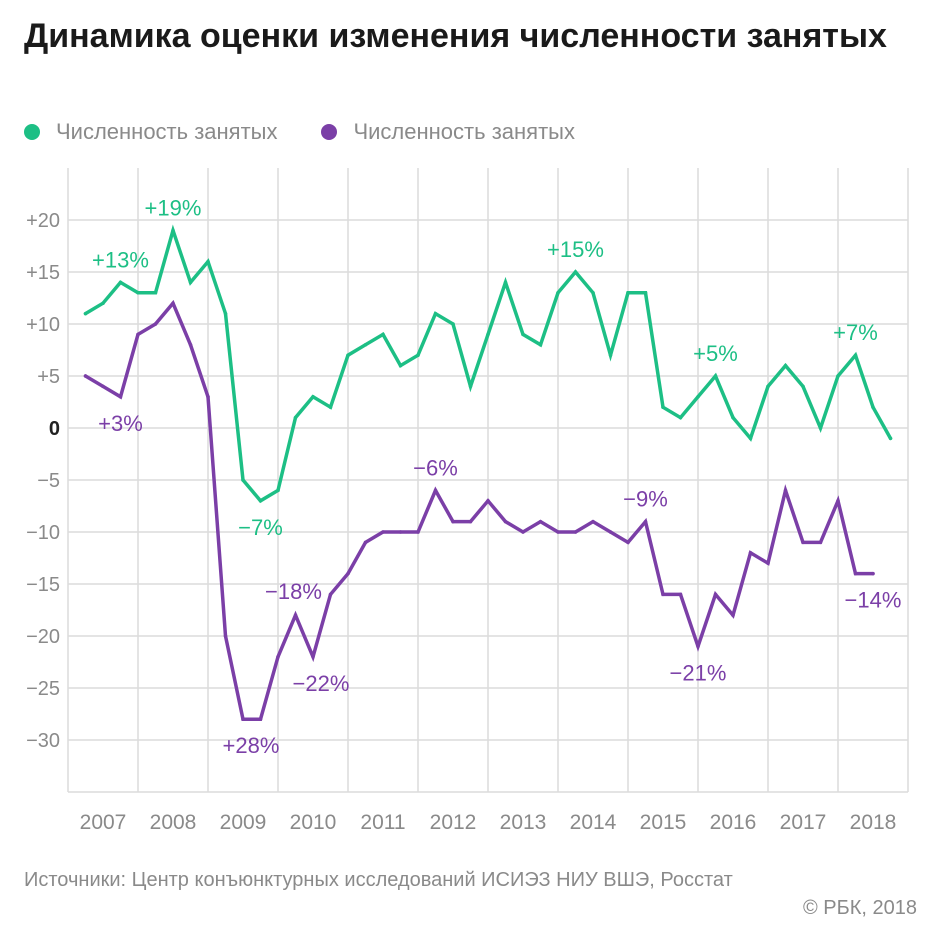 Image resolution: width=945 pixels, height=936 pixels. What do you see at coordinates (120, 423) in the screenshot?
I see `data-label: +3%` at bounding box center [120, 423].